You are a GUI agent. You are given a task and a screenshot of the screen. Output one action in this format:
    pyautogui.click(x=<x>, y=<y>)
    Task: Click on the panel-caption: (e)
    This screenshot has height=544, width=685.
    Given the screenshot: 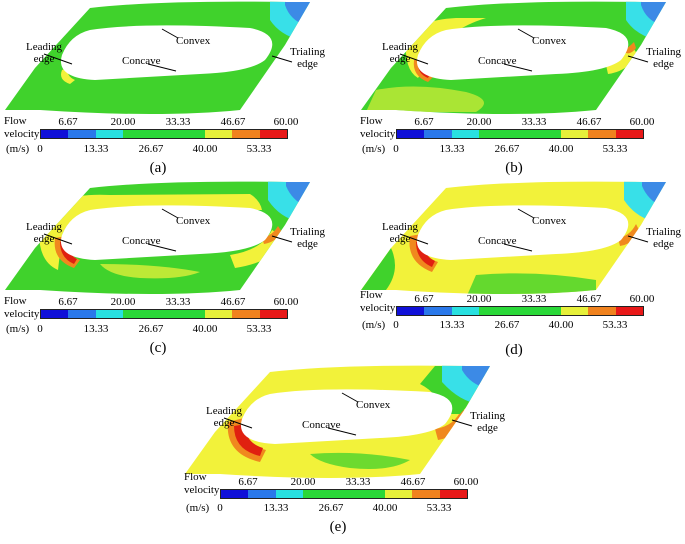 What is the action you would take?
    pyautogui.click(x=338, y=527)
    